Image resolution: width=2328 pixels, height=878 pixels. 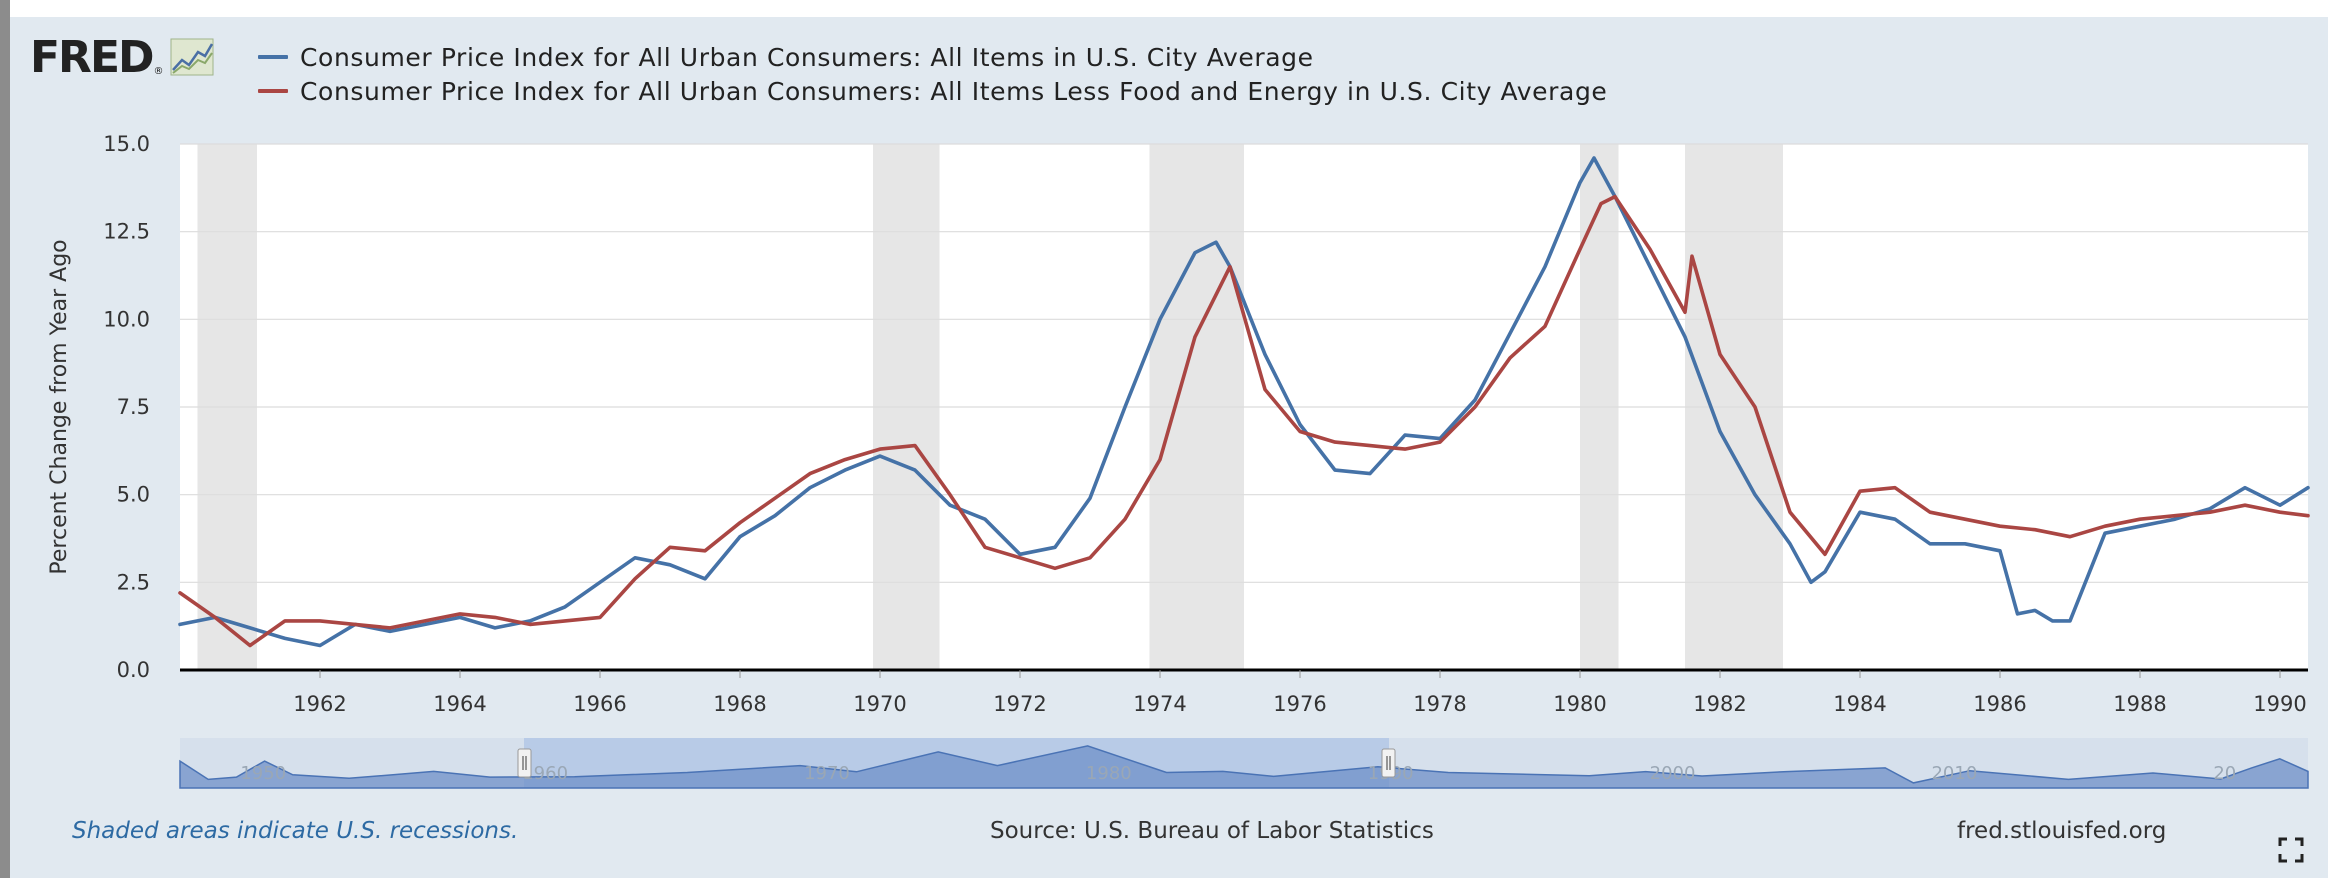 I want to click on site-link: fred.stlouisfed.org, so click(x=2062, y=831).